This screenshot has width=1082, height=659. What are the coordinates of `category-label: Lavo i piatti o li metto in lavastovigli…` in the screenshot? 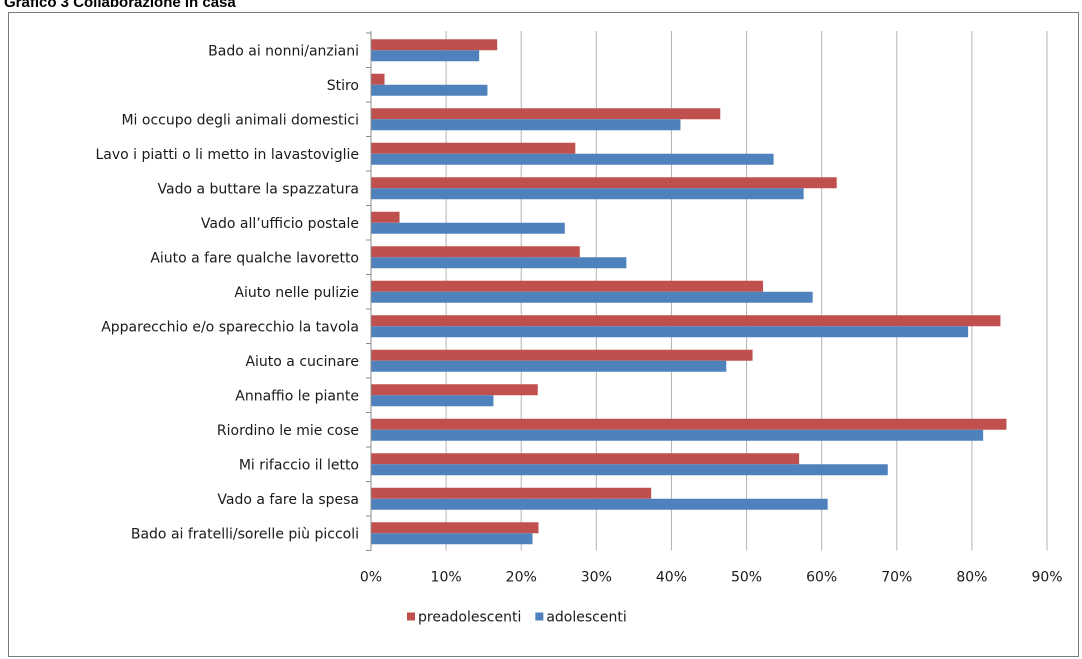 It's located at (227, 155).